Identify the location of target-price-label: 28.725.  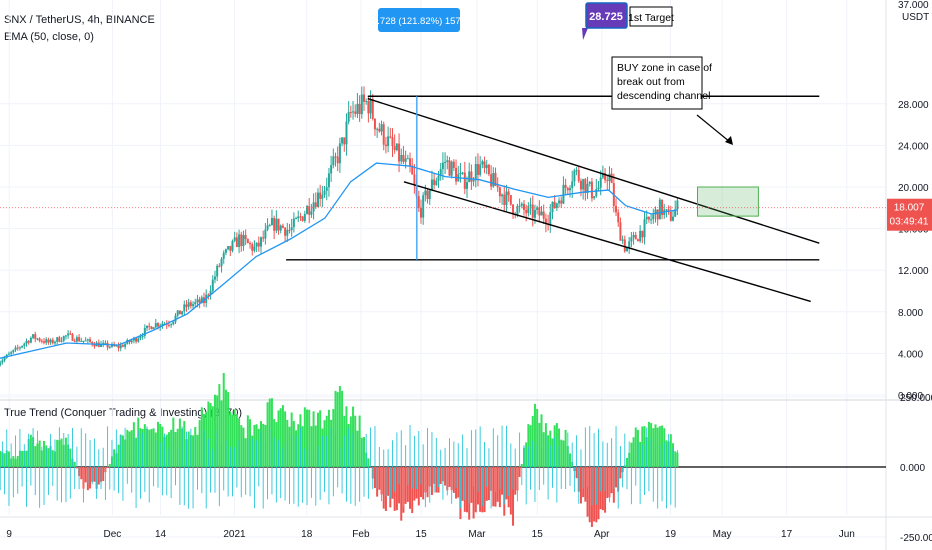
(606, 17).